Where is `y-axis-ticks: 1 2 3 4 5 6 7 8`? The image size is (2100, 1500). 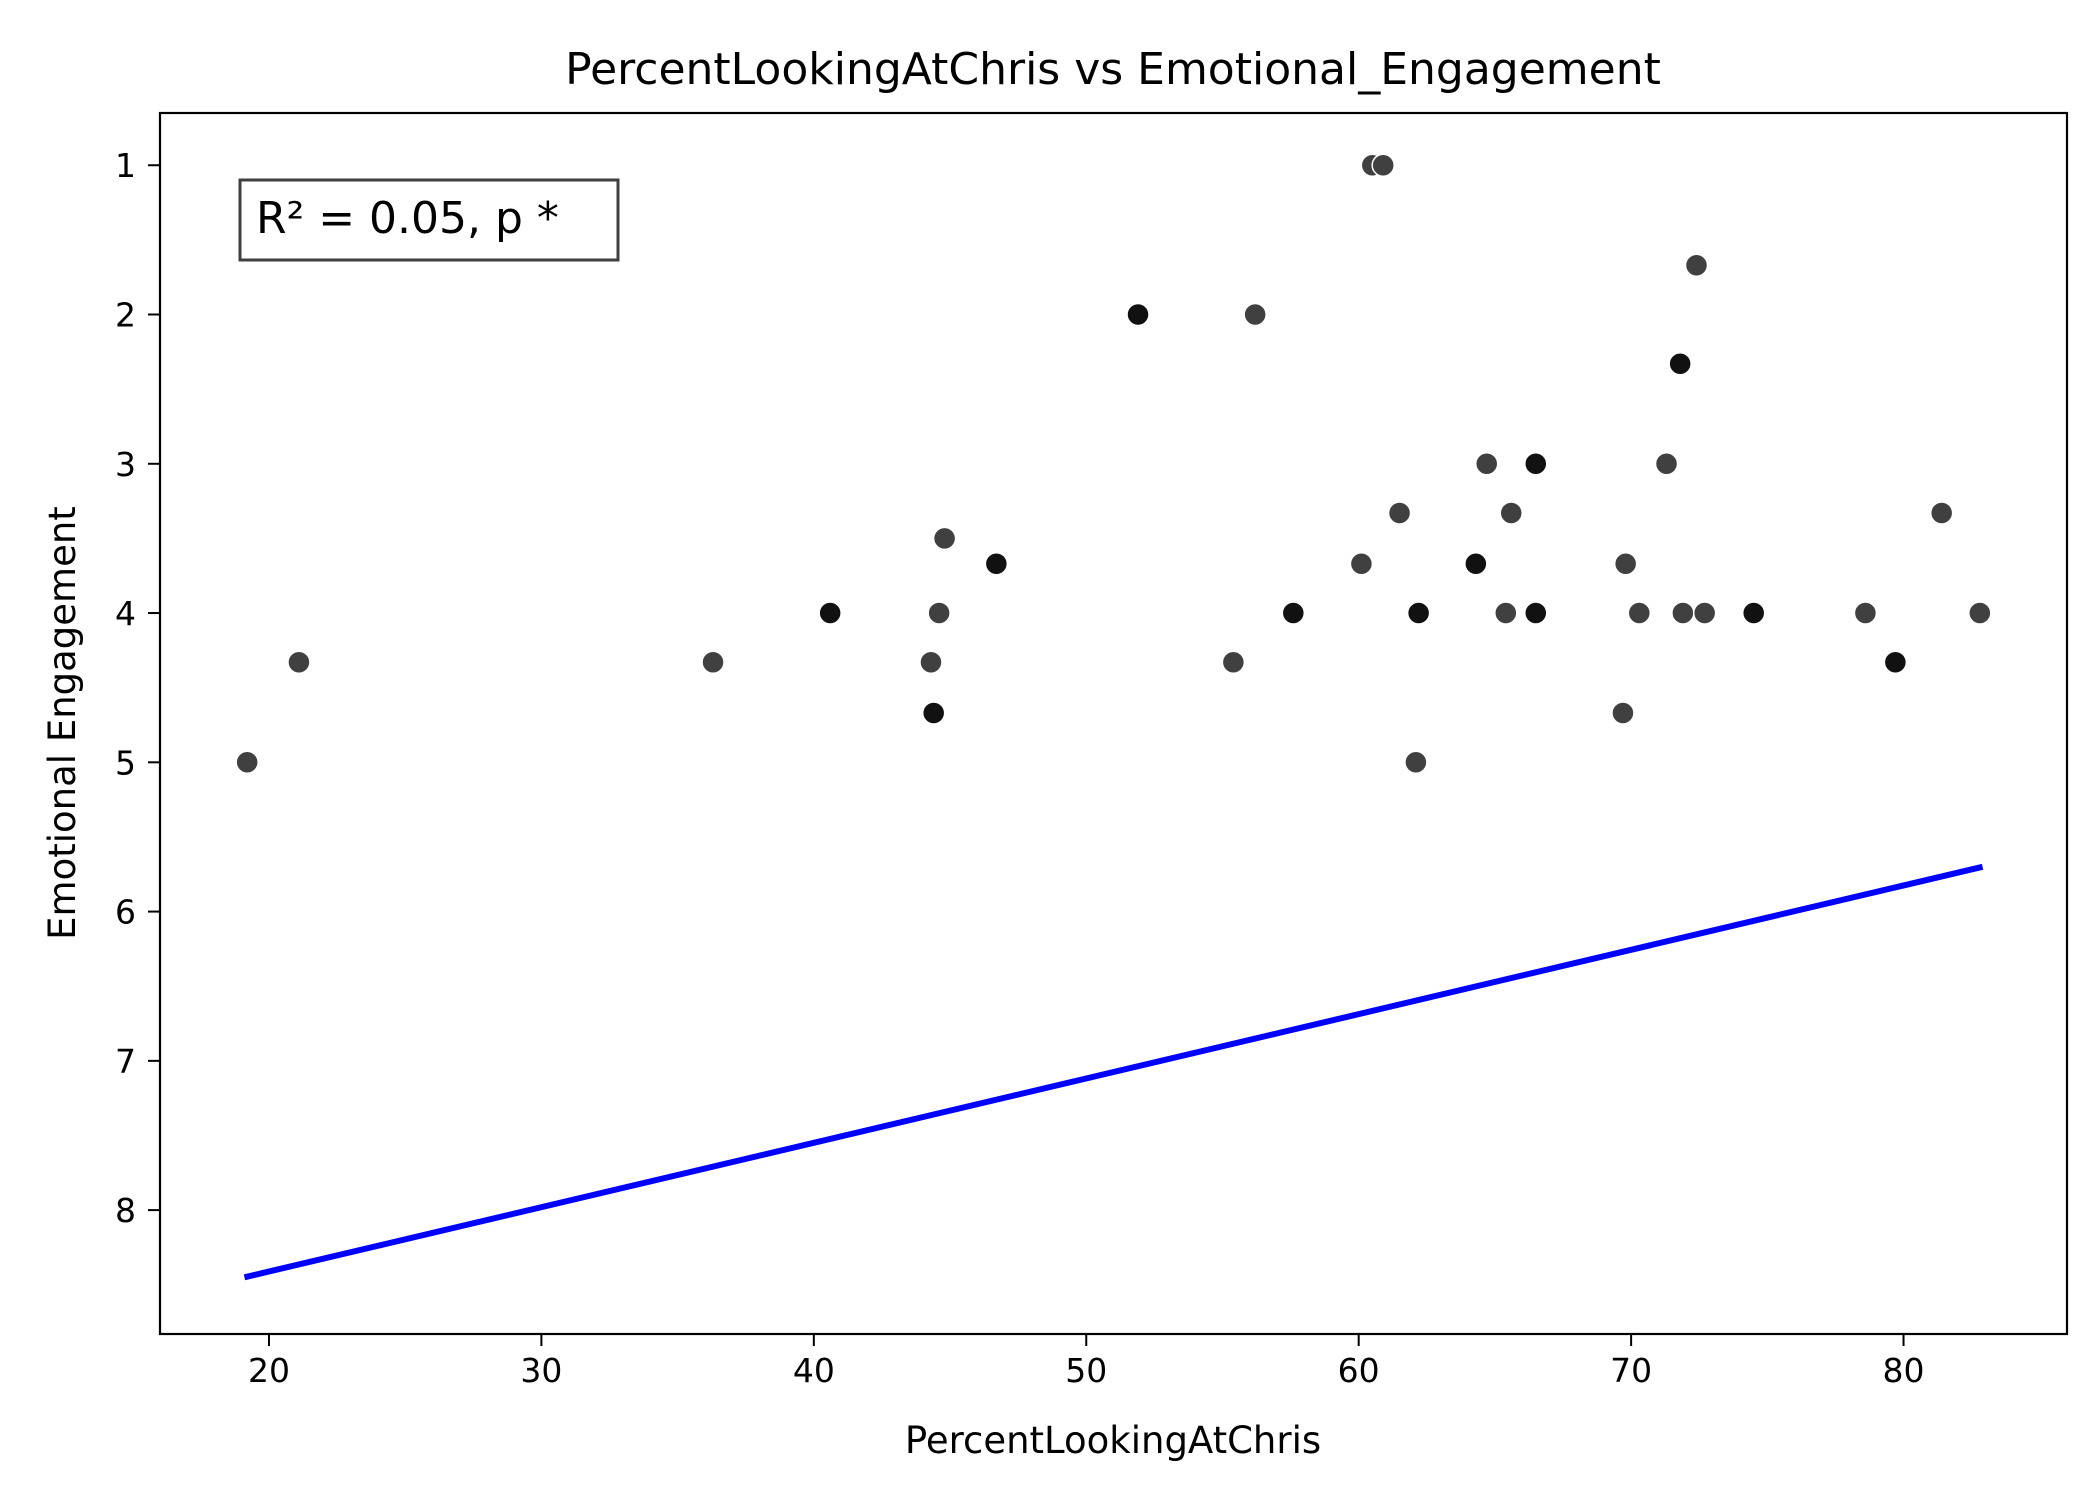 y-axis-ticks: 1 2 3 4 5 6 7 8 is located at coordinates (137, 688).